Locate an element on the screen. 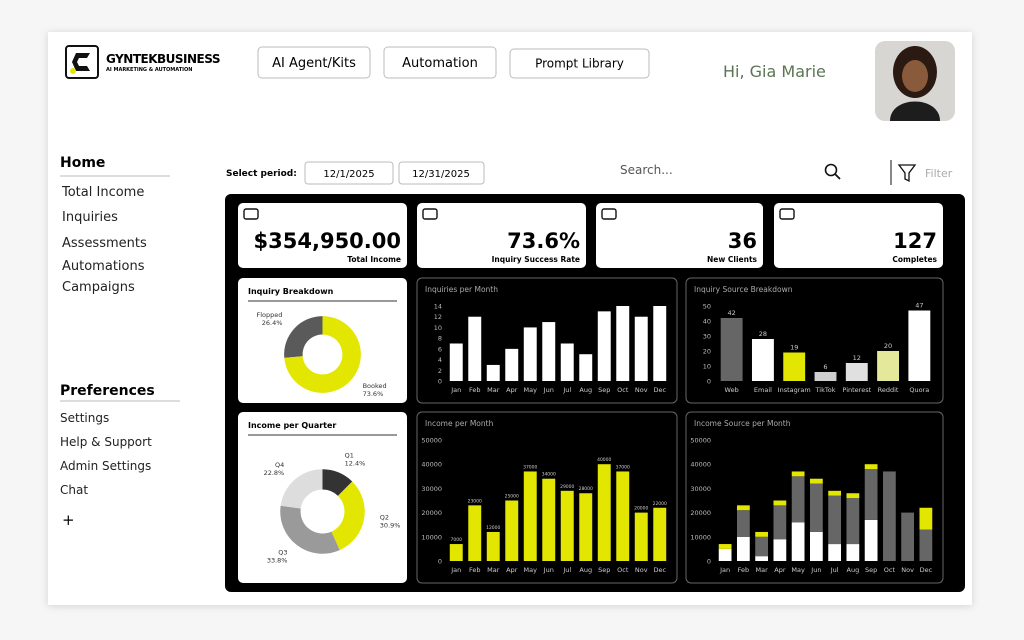  nav-label: AI Agent/Kits is located at coordinates (314, 63).